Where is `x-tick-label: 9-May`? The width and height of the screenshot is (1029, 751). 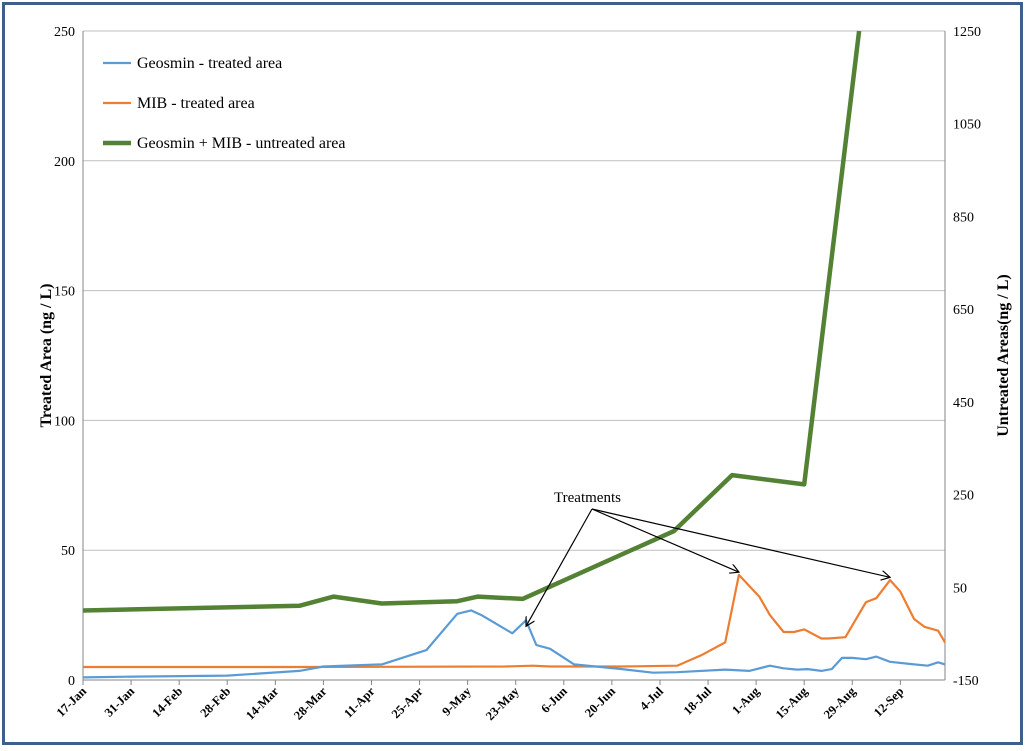 x-tick-label: 9-May is located at coordinates (456, 701).